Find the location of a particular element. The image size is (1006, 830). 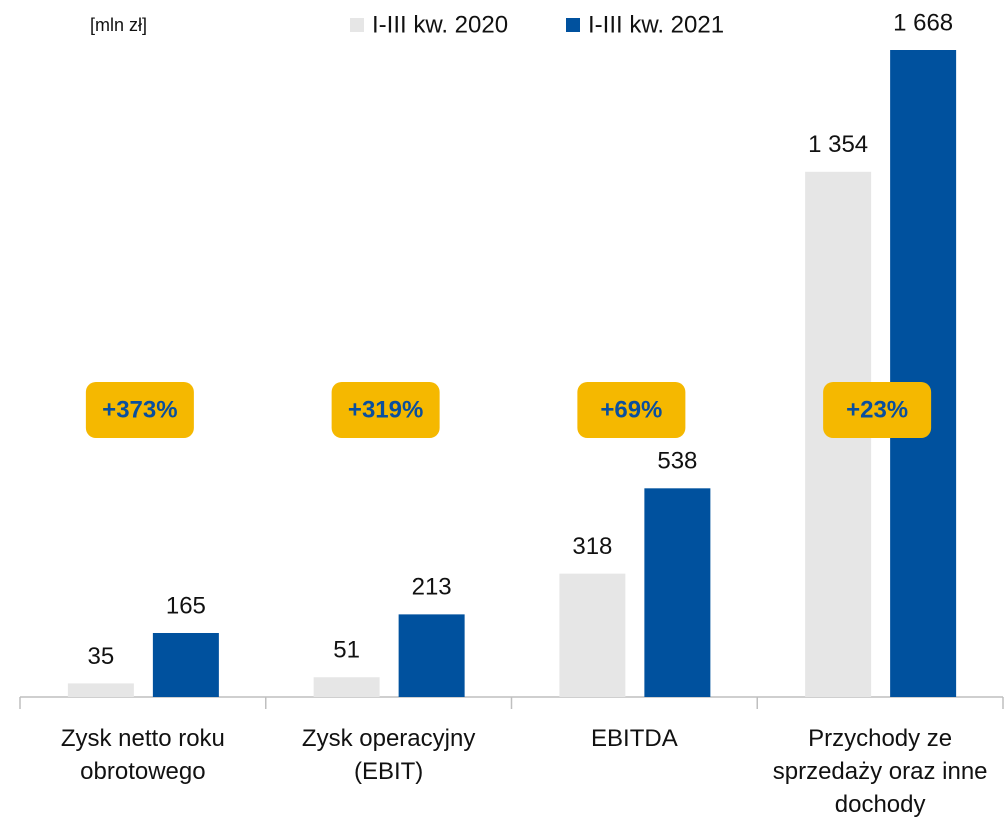

x-tick-label: Zysk netto roku obrotowego is located at coordinates (142, 755).